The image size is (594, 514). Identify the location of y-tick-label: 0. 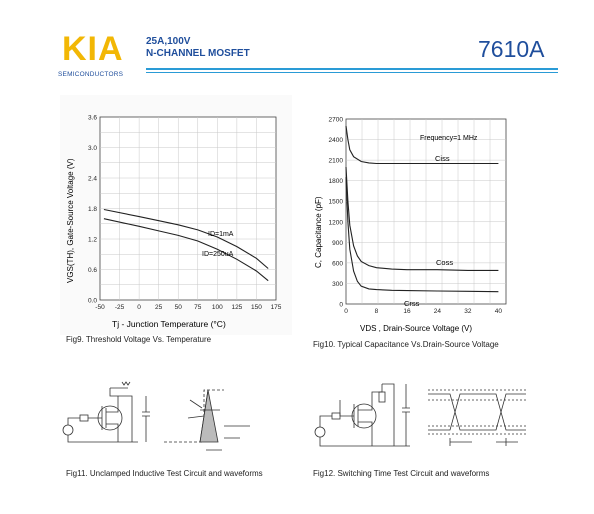
(341, 305).